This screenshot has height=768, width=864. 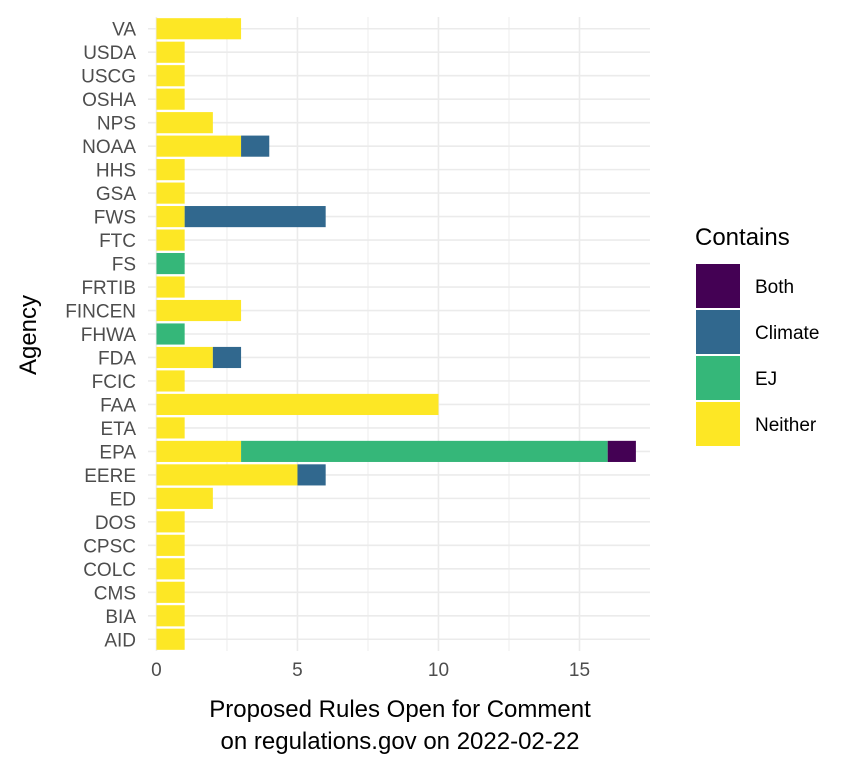 I want to click on bar-eere-neither, so click(x=227, y=475).